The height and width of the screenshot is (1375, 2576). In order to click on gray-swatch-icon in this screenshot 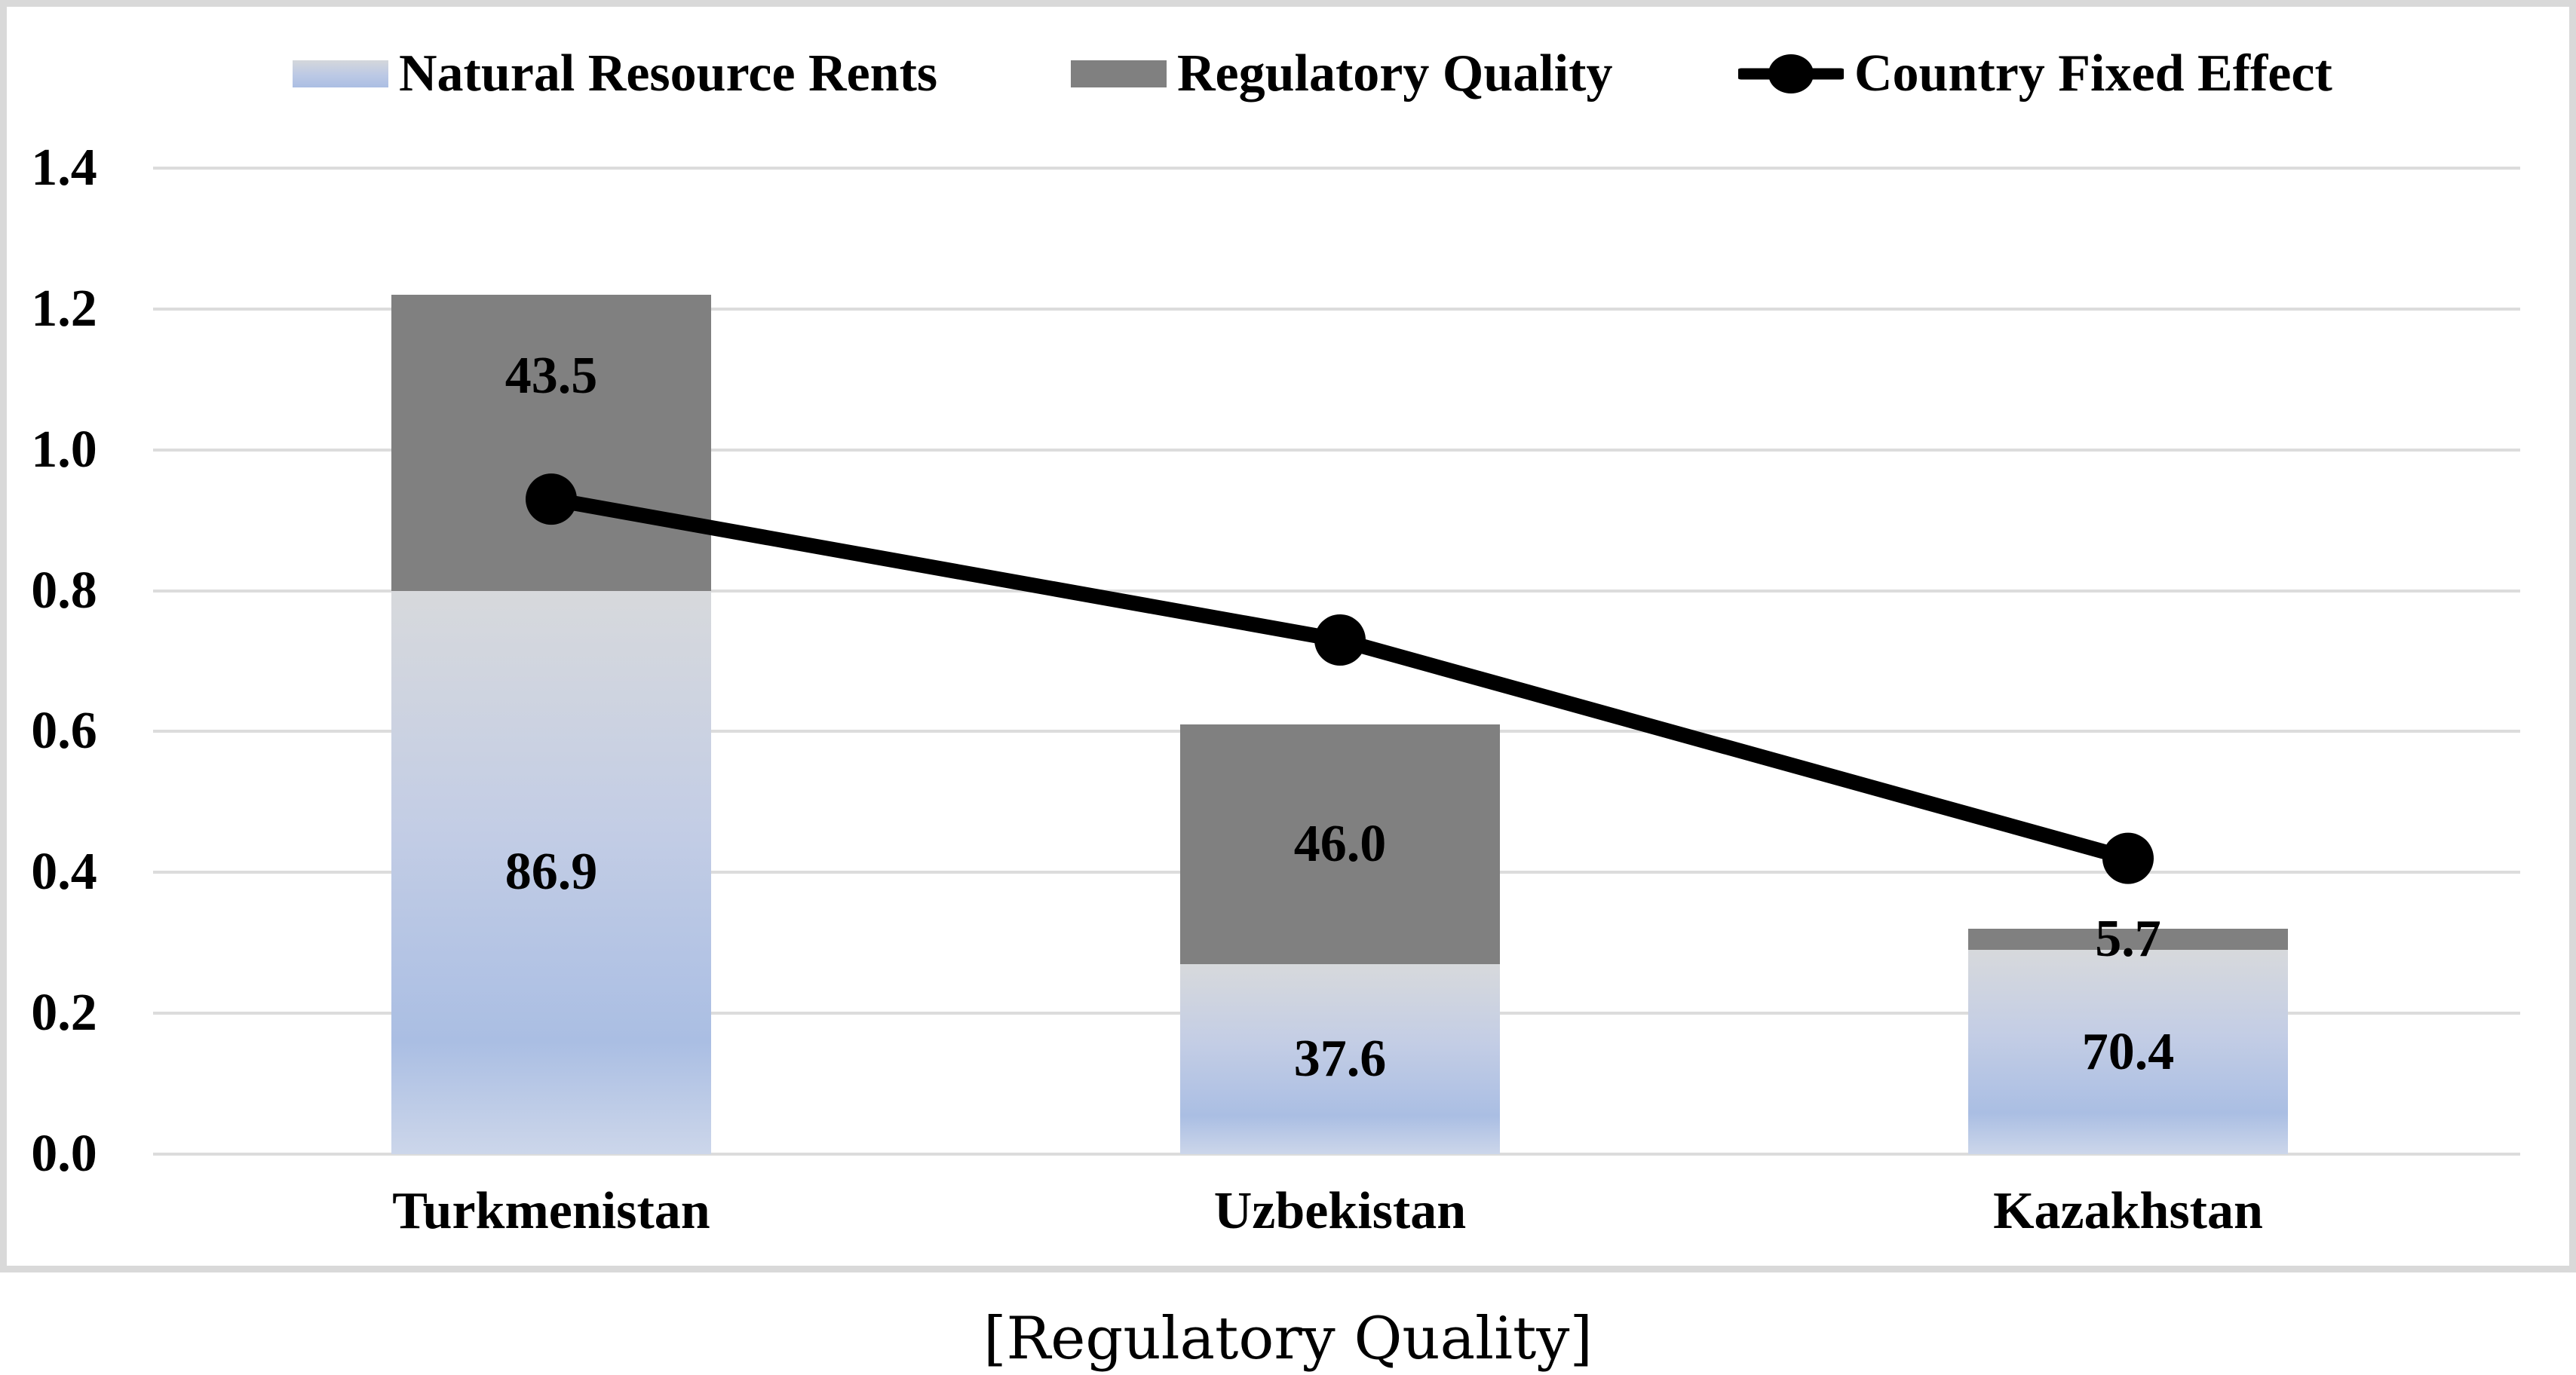, I will do `click(1119, 73)`.